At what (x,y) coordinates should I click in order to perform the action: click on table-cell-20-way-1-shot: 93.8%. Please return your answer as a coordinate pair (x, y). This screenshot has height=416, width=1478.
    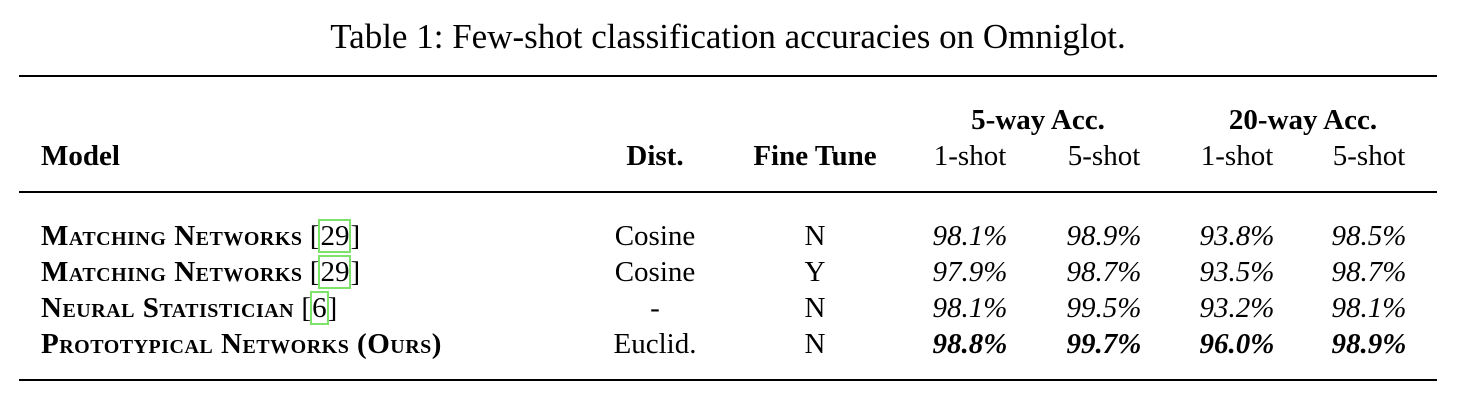
    Looking at the image, I should click on (1237, 236).